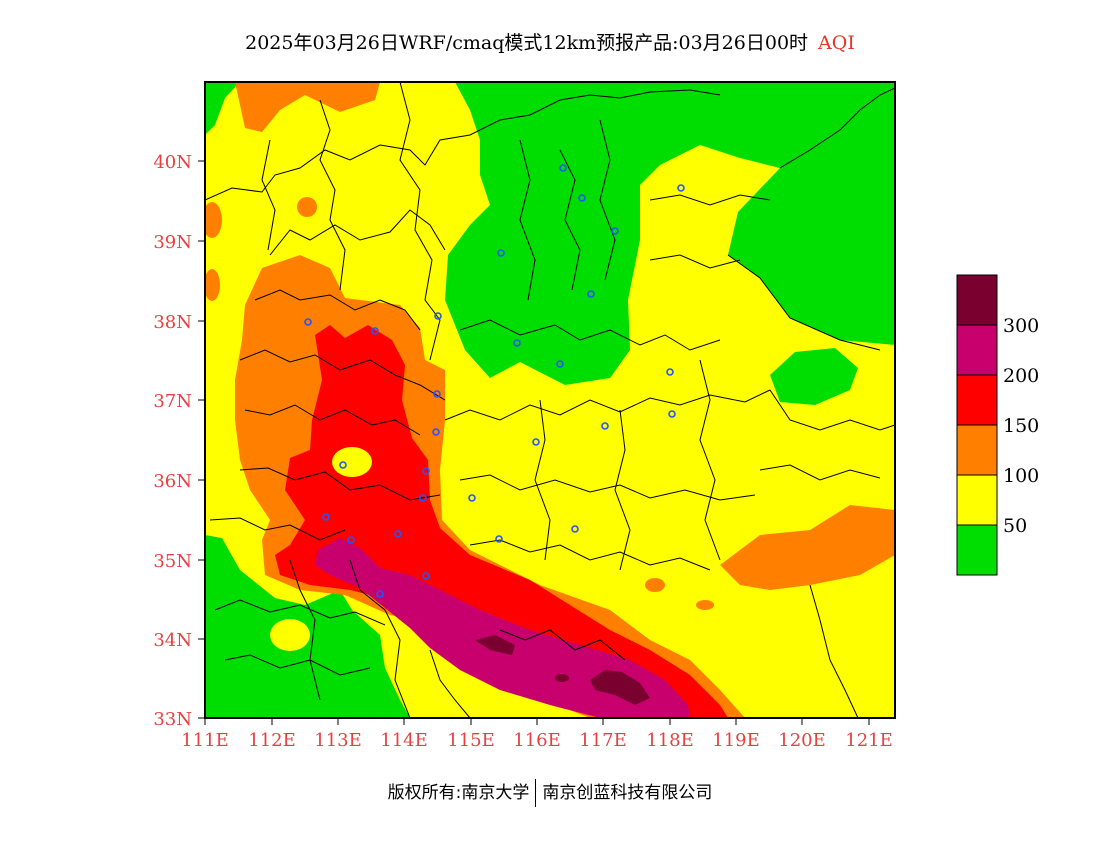 The width and height of the screenshot is (1100, 850). I want to click on lat-label-36n: 36N, so click(172, 481).